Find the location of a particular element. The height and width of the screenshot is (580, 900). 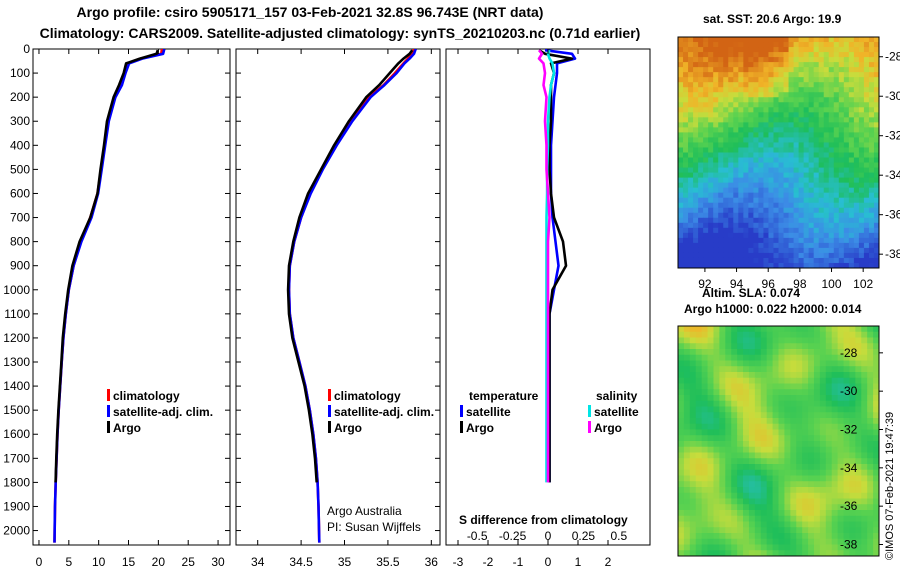

sst-map-title: sat. SST: 20.6 Argo: 19.9 is located at coordinates (772, 19).